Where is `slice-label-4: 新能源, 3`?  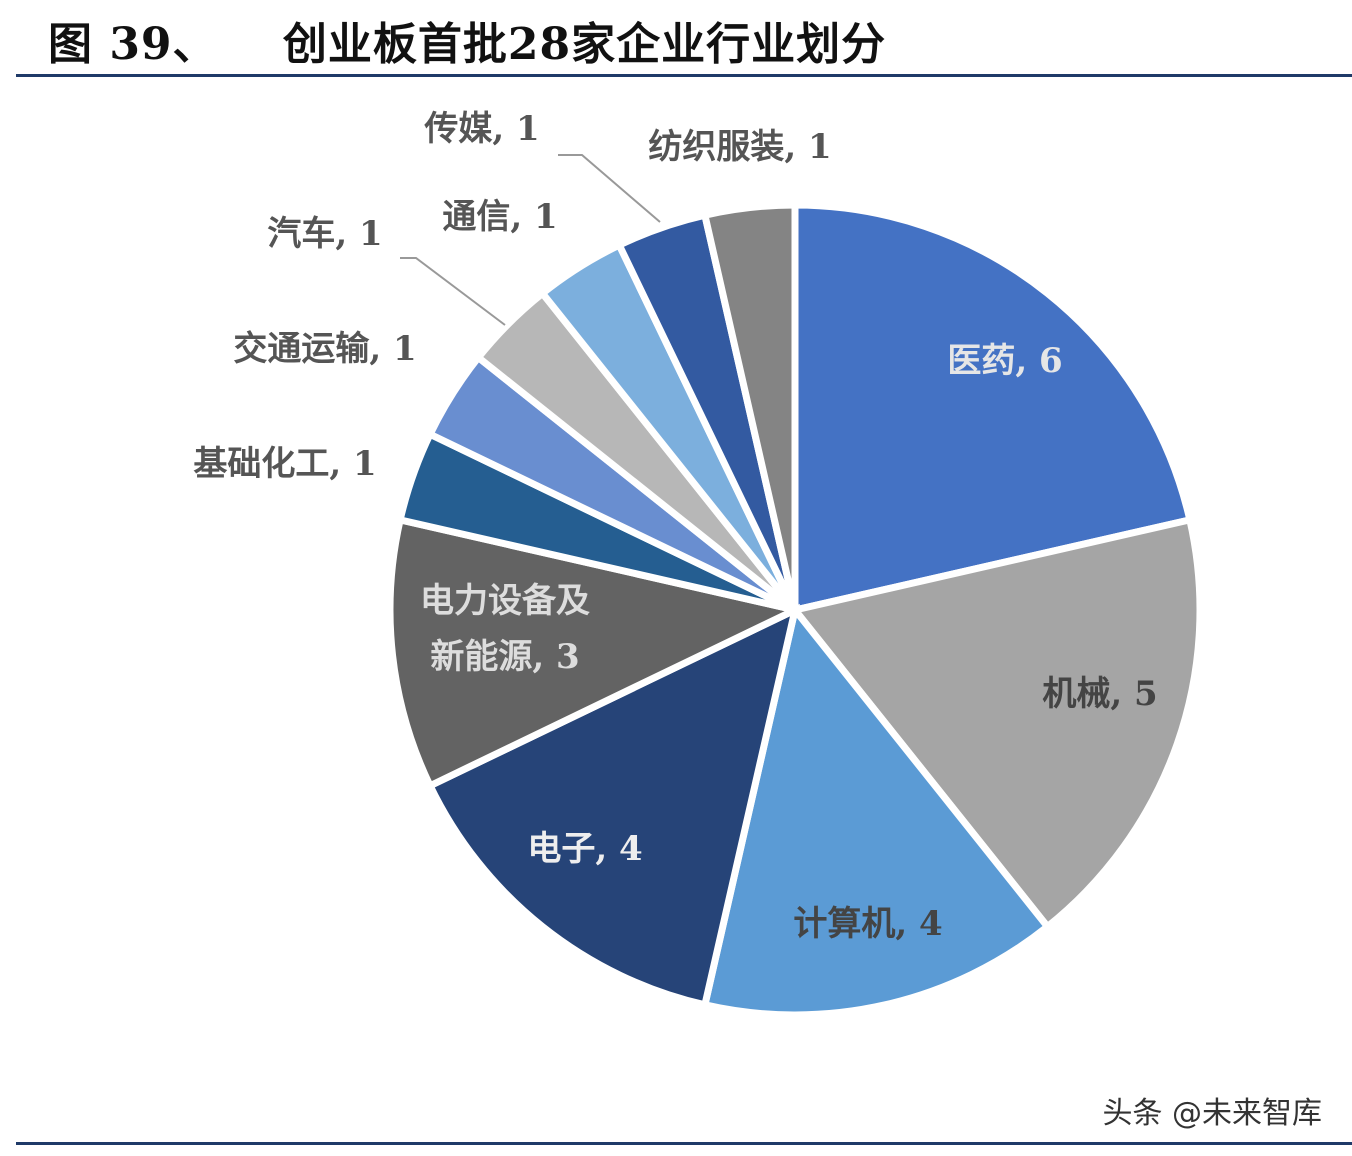
slice-label-4: 新能源, 3 is located at coordinates (504, 657).